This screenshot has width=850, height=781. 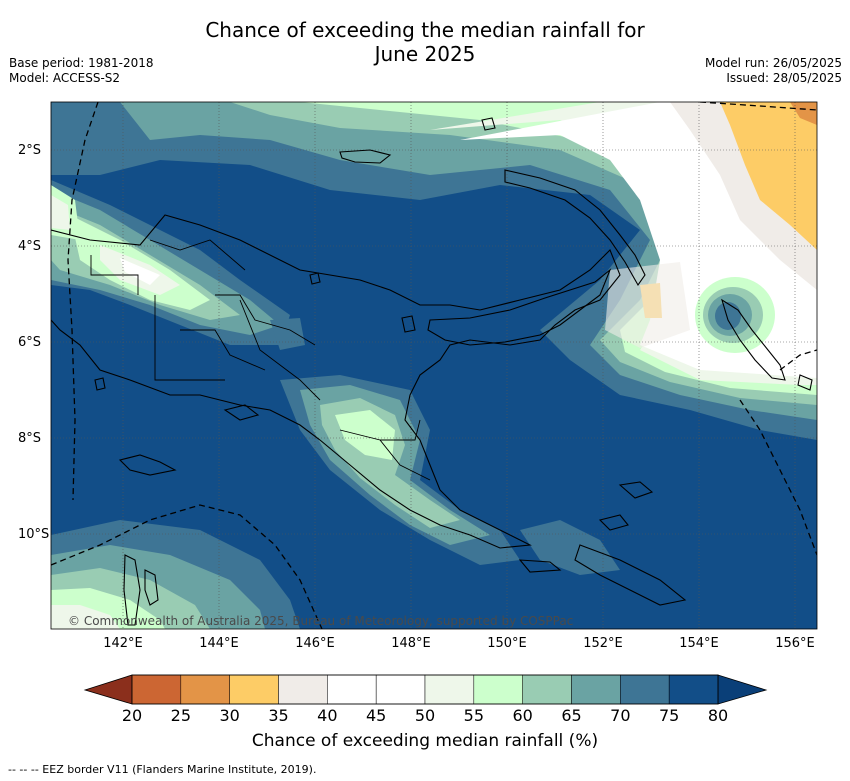 What do you see at coordinates (784, 78) in the screenshot?
I see `issued-date: Issued: 28/05/2025` at bounding box center [784, 78].